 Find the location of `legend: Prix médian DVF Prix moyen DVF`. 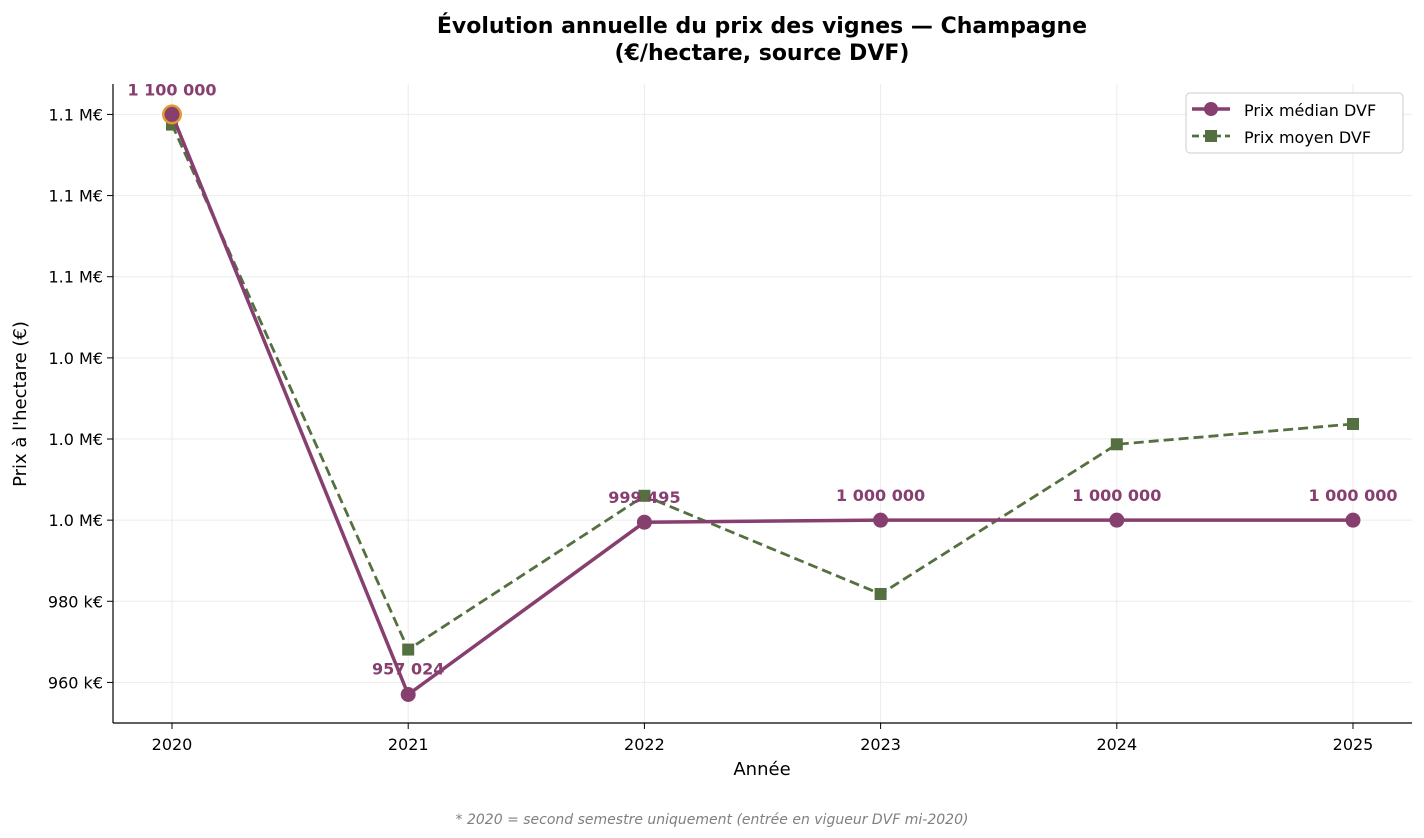

legend: Prix médian DVF Prix moyen DVF is located at coordinates (1294, 123).